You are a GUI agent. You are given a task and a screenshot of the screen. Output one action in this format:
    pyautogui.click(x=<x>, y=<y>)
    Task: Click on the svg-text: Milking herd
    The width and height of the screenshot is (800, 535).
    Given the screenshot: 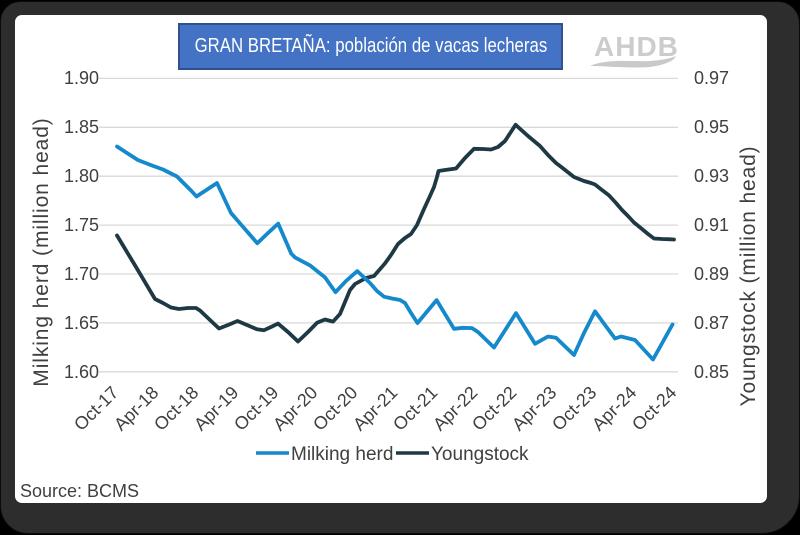 What is the action you would take?
    pyautogui.click(x=342, y=454)
    